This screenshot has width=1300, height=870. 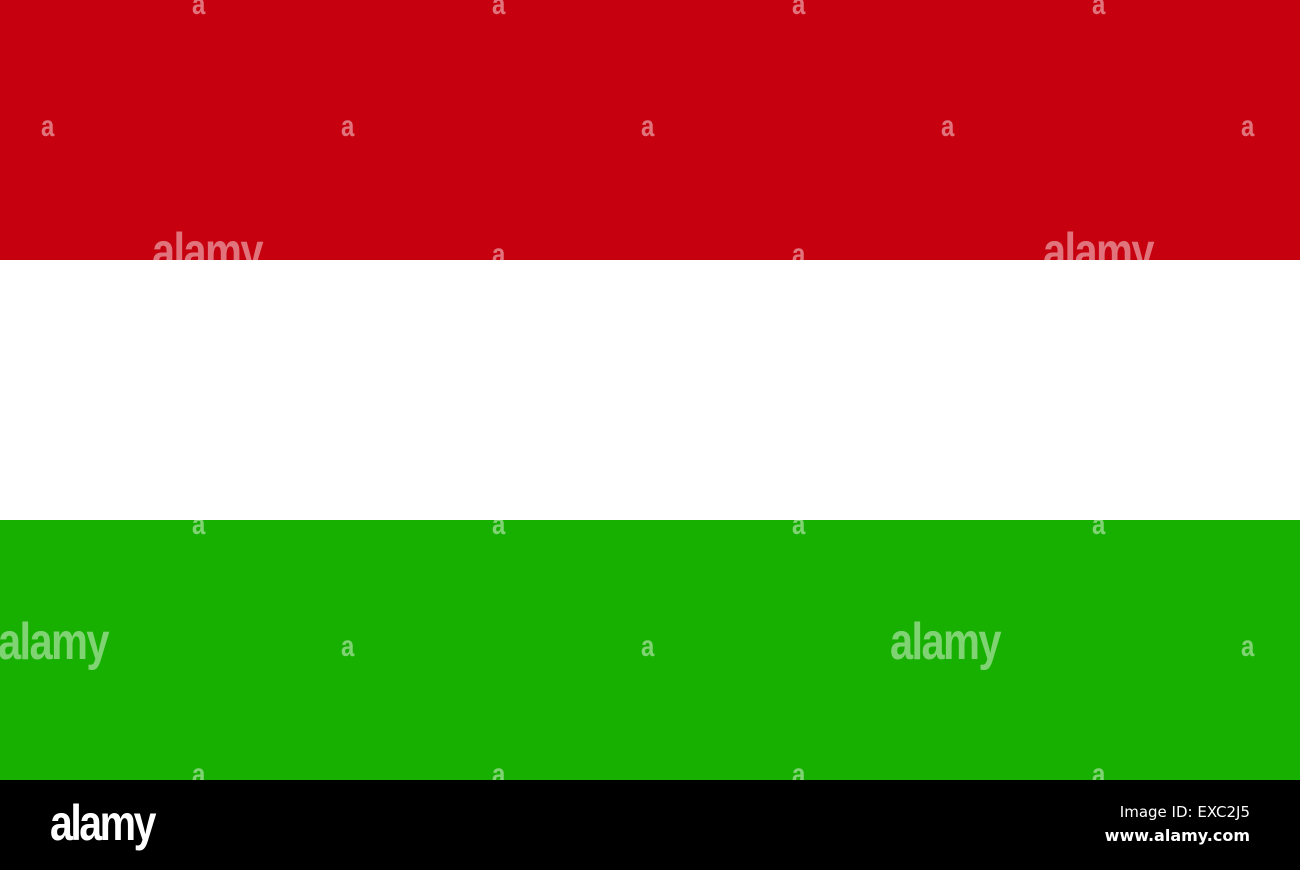 What do you see at coordinates (103, 823) in the screenshot?
I see `alamy-logo: alamy` at bounding box center [103, 823].